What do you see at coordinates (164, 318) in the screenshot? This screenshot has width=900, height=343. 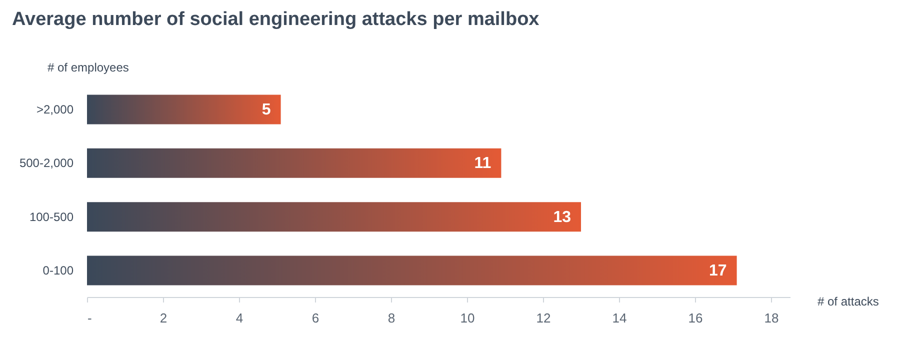 I see `x-tick-label: 2` at bounding box center [164, 318].